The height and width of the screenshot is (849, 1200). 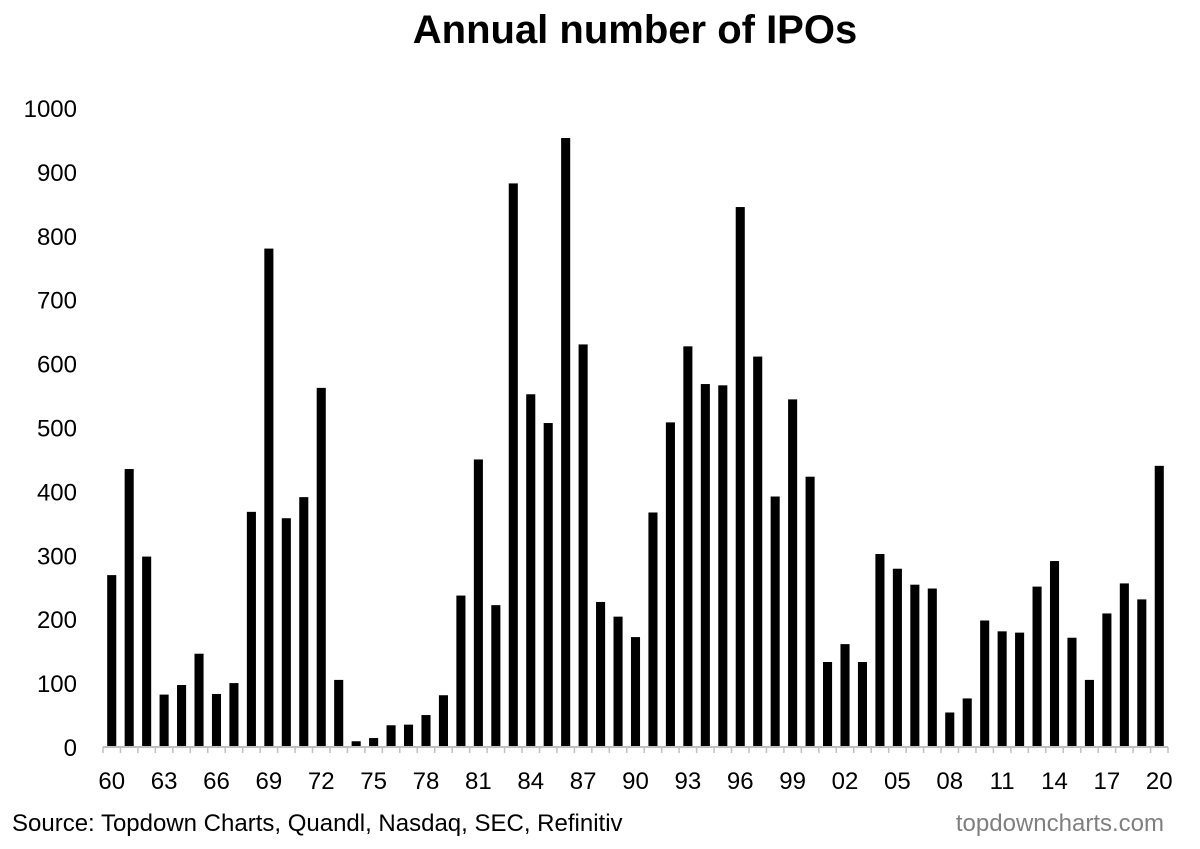 What do you see at coordinates (531, 570) in the screenshot?
I see `bar-1984` at bounding box center [531, 570].